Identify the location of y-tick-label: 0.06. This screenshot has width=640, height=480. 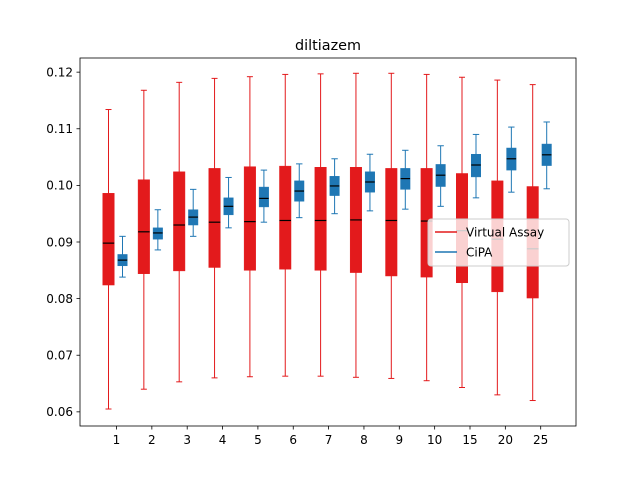
(59, 412).